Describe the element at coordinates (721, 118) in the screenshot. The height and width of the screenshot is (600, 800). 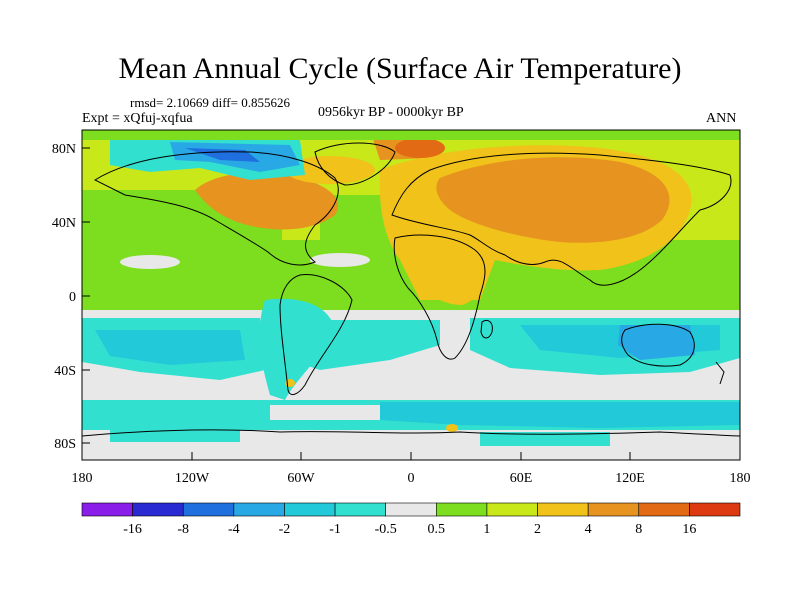
I see `season-label: ANN` at that location.